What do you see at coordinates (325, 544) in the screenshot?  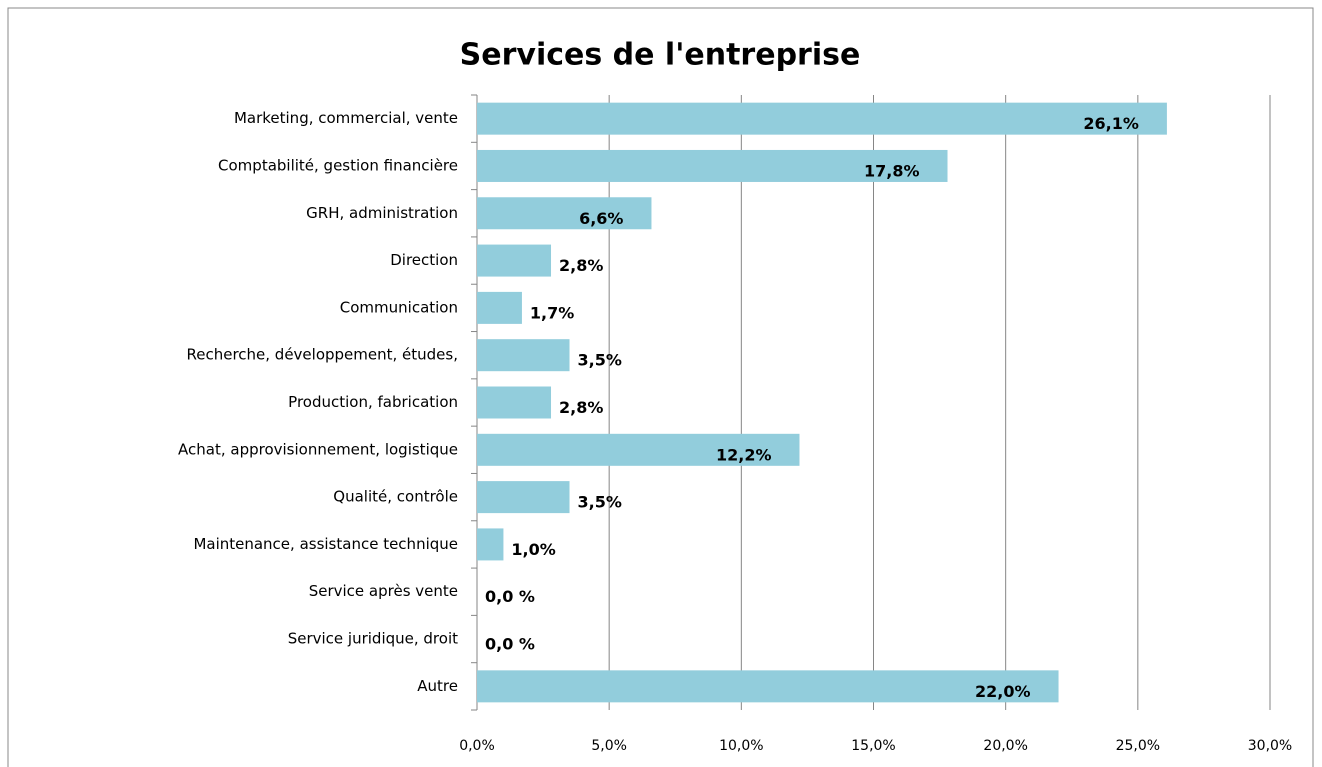 I see `y-tick-label: Maintenance, assistance technique` at bounding box center [325, 544].